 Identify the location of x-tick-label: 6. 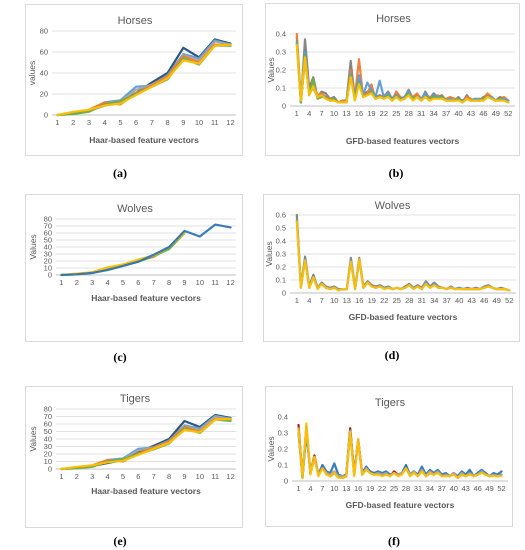
(138, 476).